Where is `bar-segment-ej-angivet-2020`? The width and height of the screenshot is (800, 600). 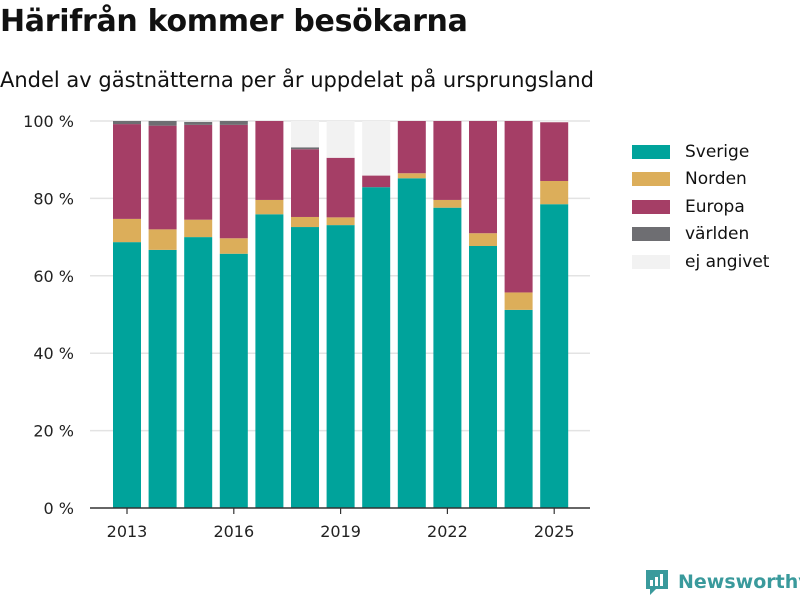
bar-segment-ej-angivet-2020 is located at coordinates (376, 148).